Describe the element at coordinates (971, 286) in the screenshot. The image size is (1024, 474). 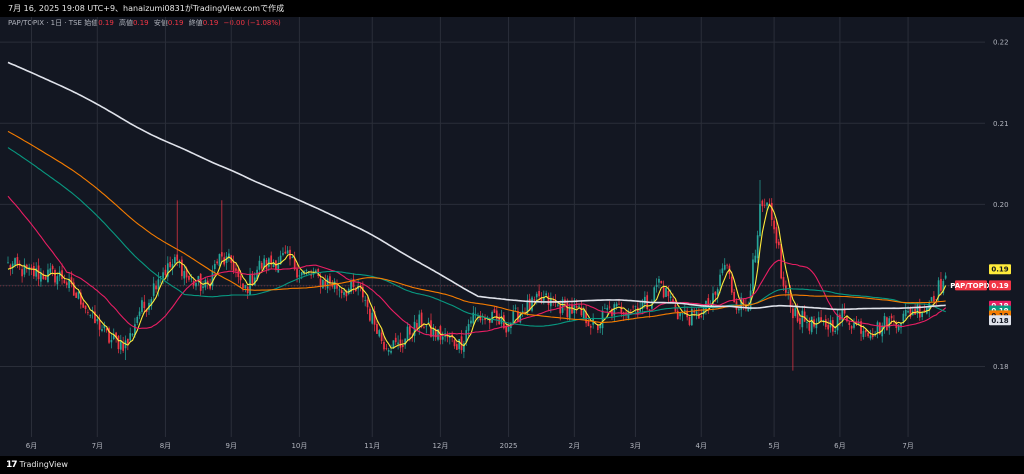
I see `symbol-price-tag-label: PAP/TOPIX` at that location.